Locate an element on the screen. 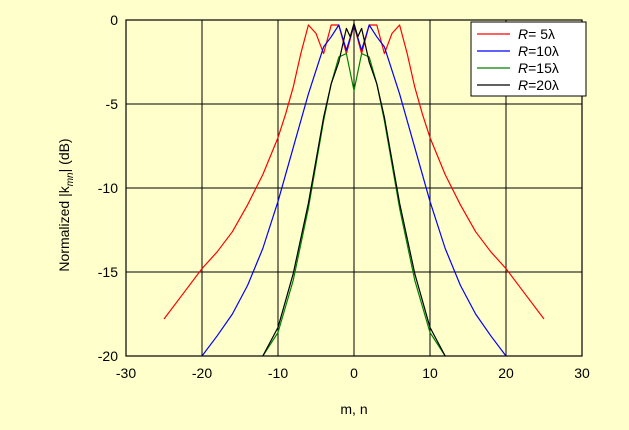 Image resolution: width=629 pixels, height=430 pixels. y-tick-label: -15 is located at coordinates (108, 272).